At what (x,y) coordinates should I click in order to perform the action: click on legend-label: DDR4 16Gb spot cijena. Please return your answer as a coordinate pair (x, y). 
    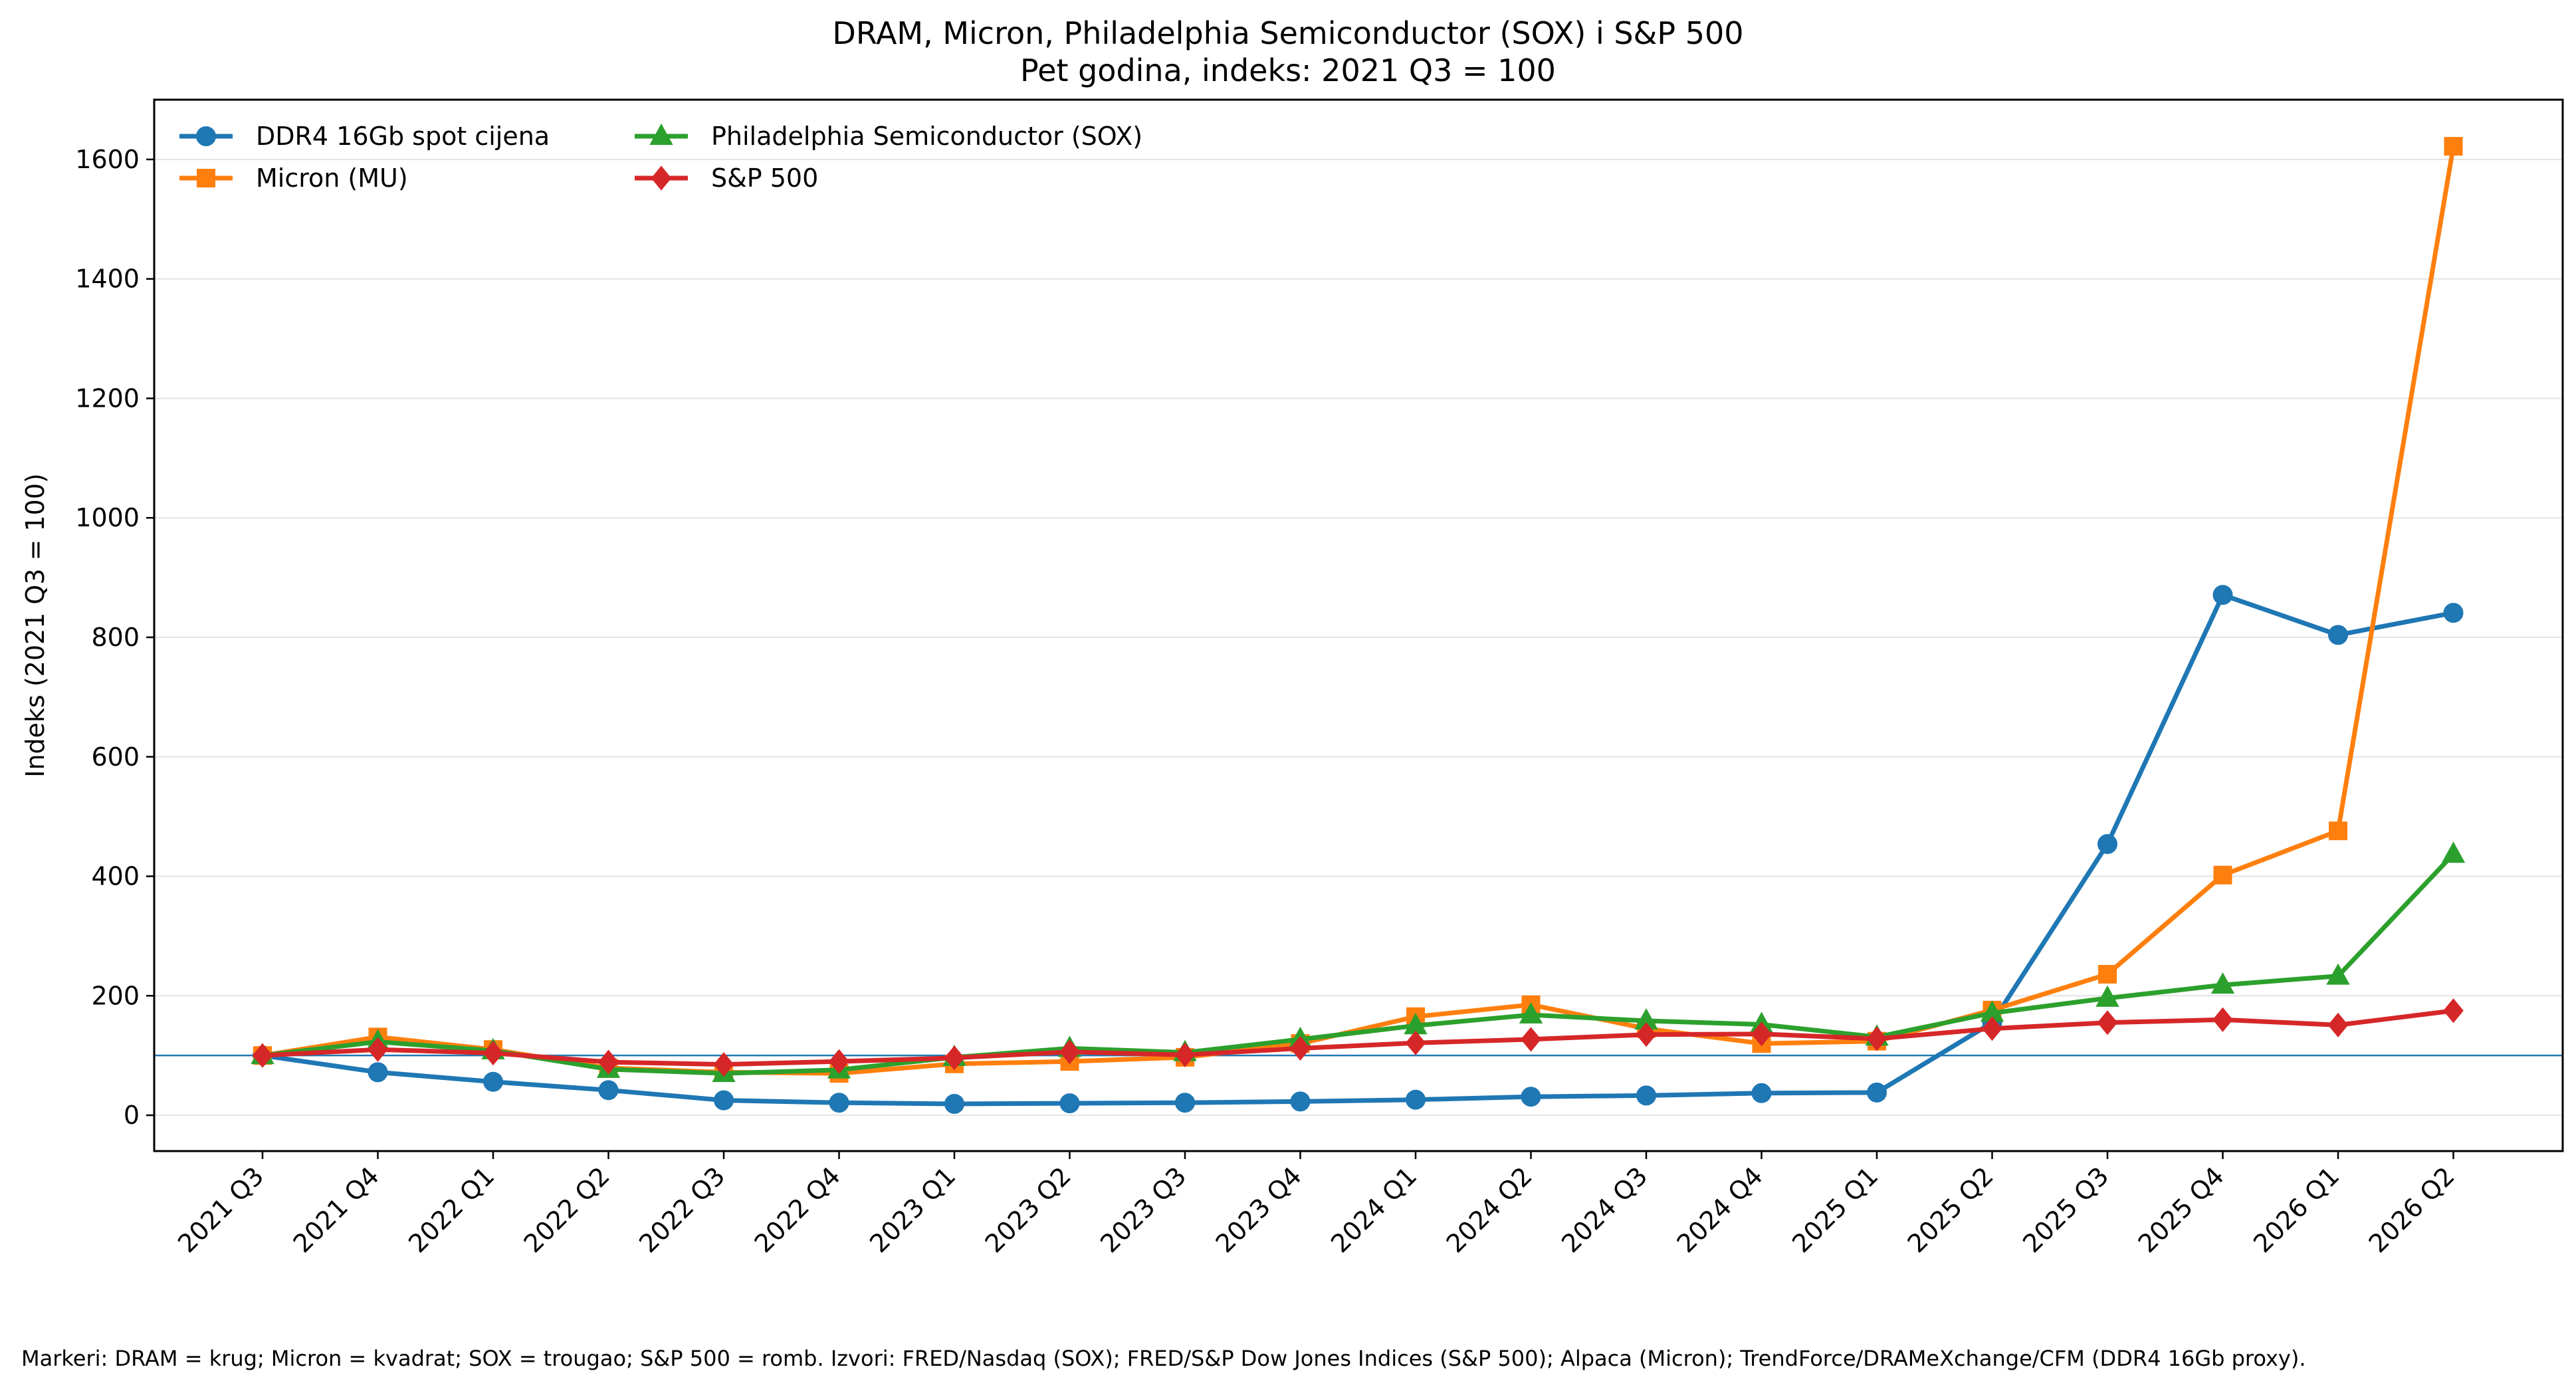
    Looking at the image, I should click on (403, 136).